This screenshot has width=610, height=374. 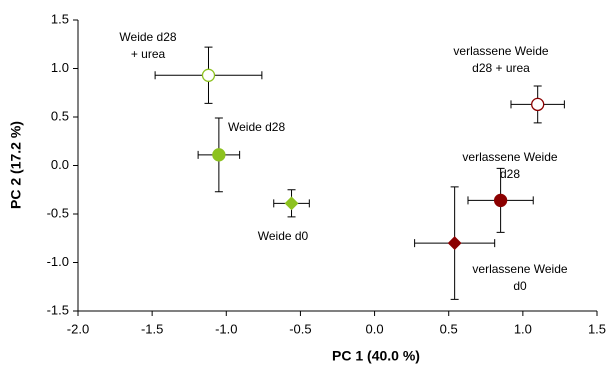 I want to click on x-axis-title: PC 1 (40.0 %), so click(x=376, y=356).